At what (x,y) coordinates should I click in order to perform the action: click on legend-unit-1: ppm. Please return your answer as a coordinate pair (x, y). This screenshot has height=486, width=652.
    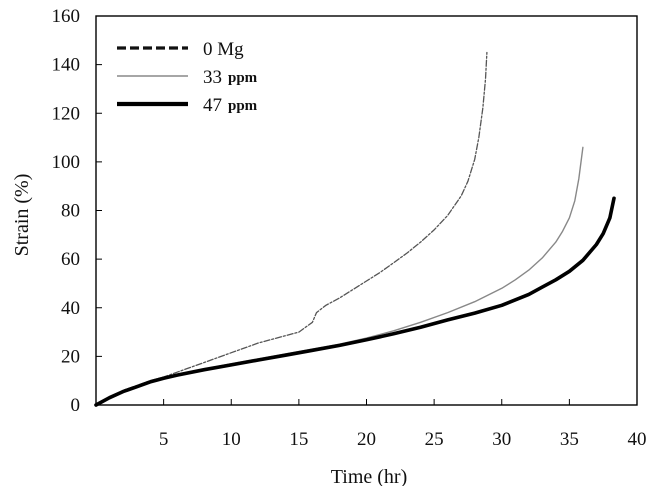
    Looking at the image, I should click on (243, 78).